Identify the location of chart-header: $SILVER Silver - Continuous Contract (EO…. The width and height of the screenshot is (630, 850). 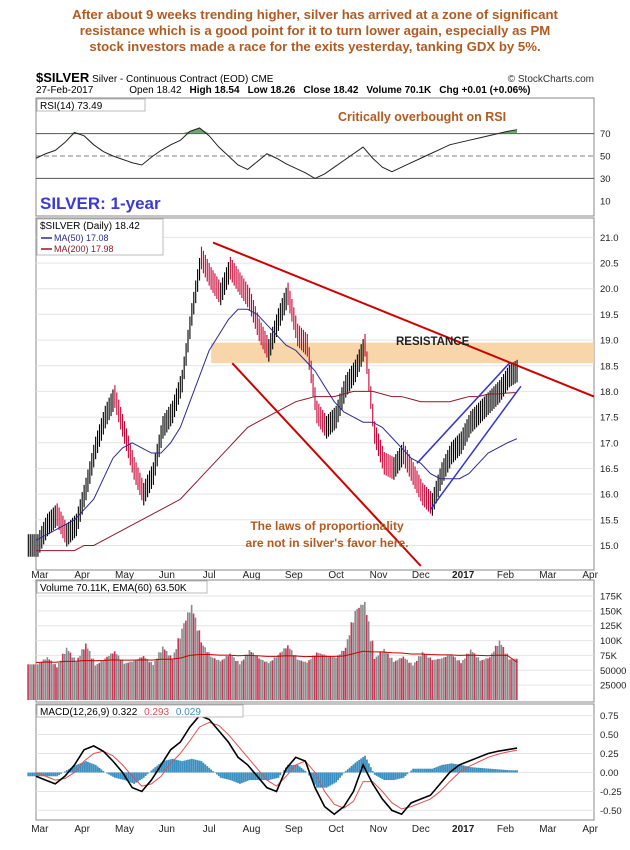
(315, 83).